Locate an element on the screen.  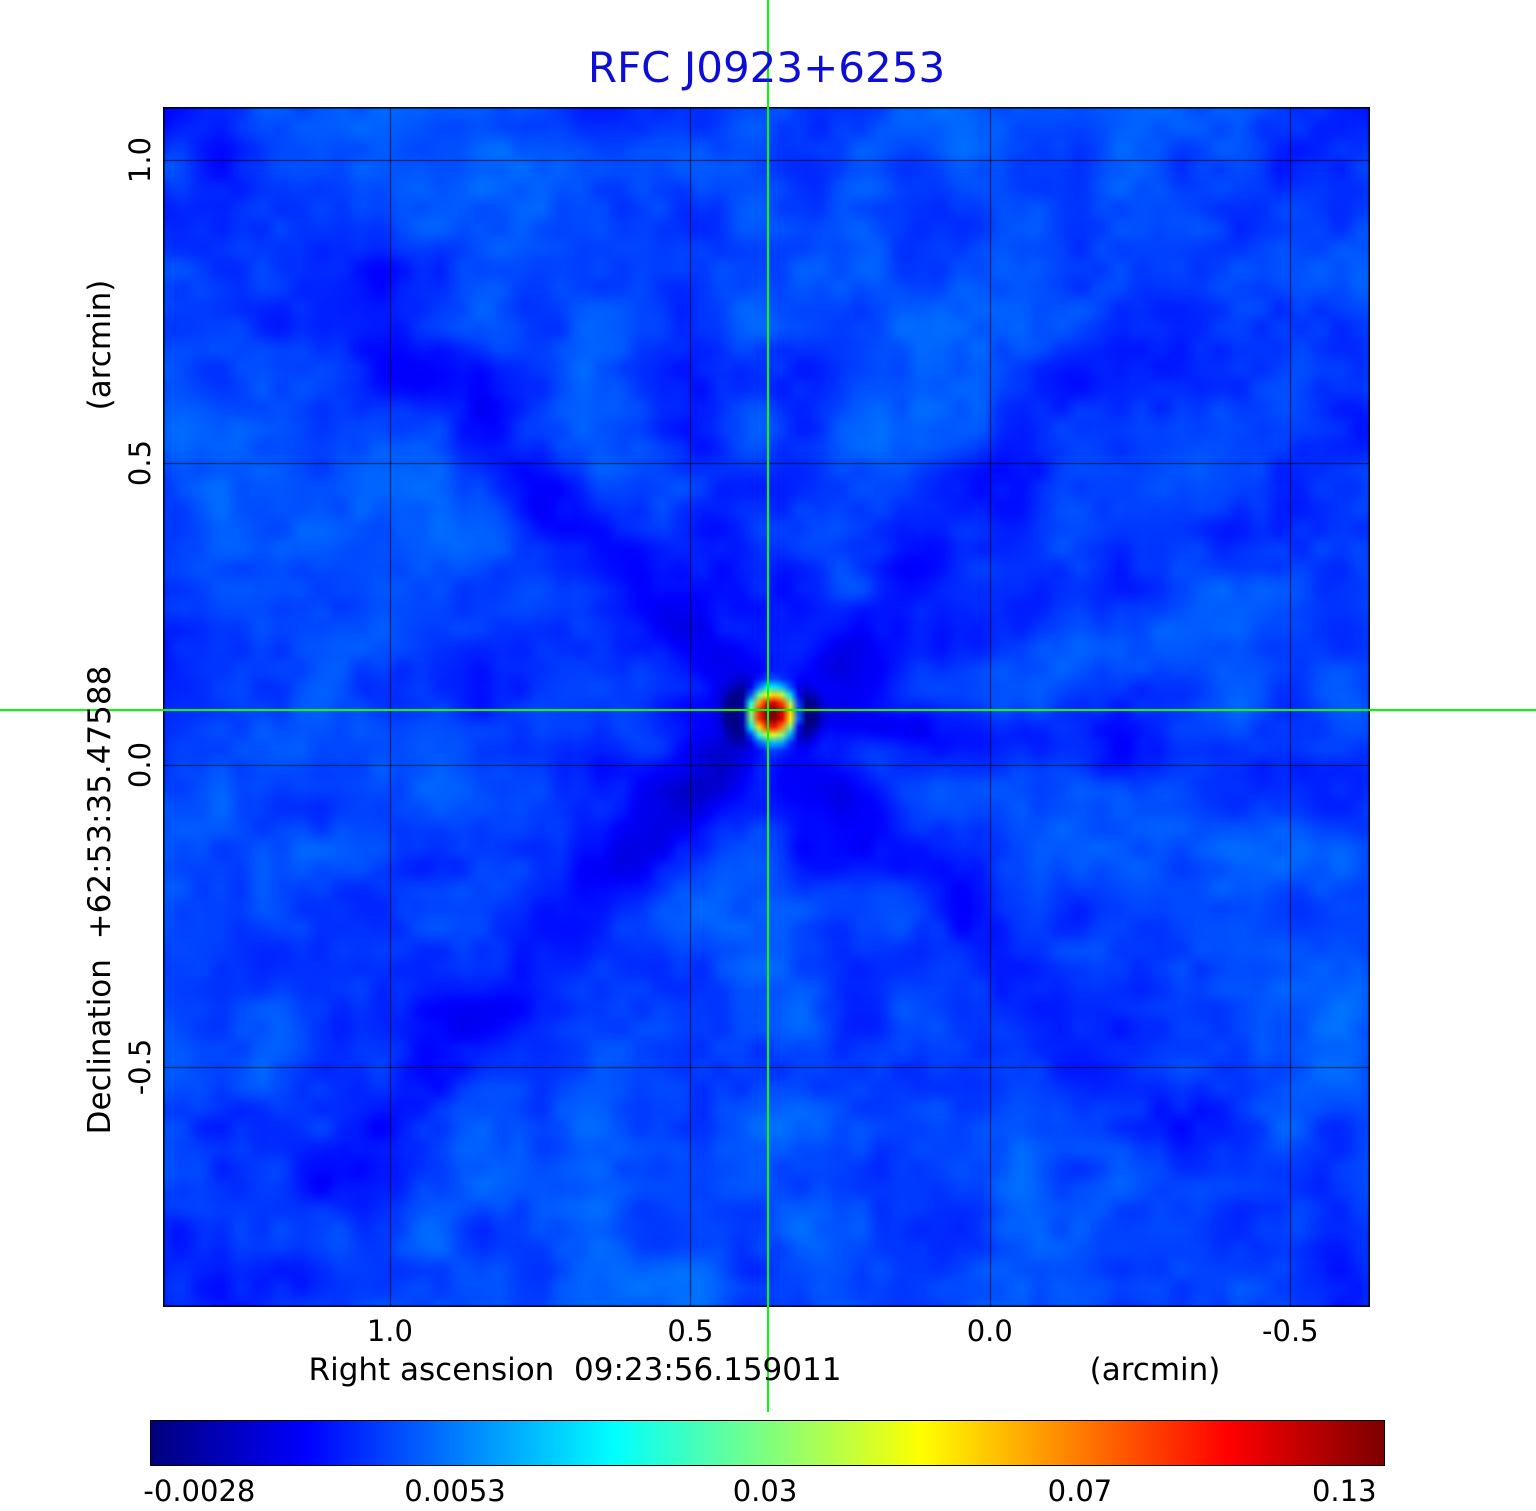
crosshair-vertical-line is located at coordinates (767, 706).